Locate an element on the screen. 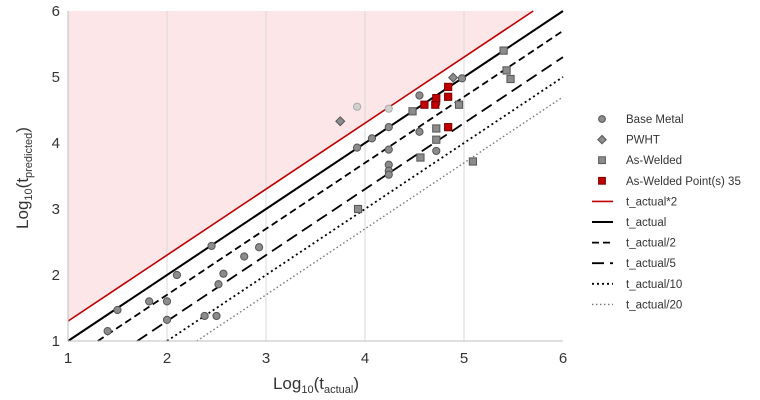  x-axis-title-close: ) is located at coordinates (356, 383).